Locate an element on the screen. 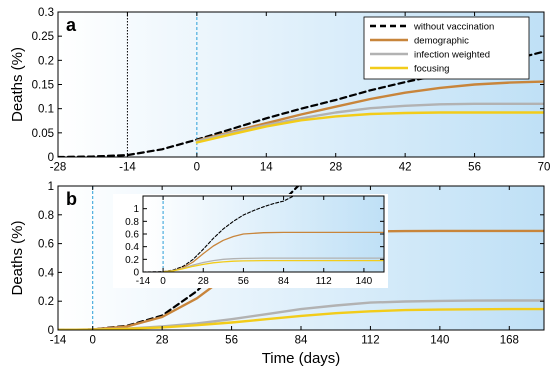 This screenshot has width=556, height=368. panel-a-letter: a is located at coordinates (71, 25).